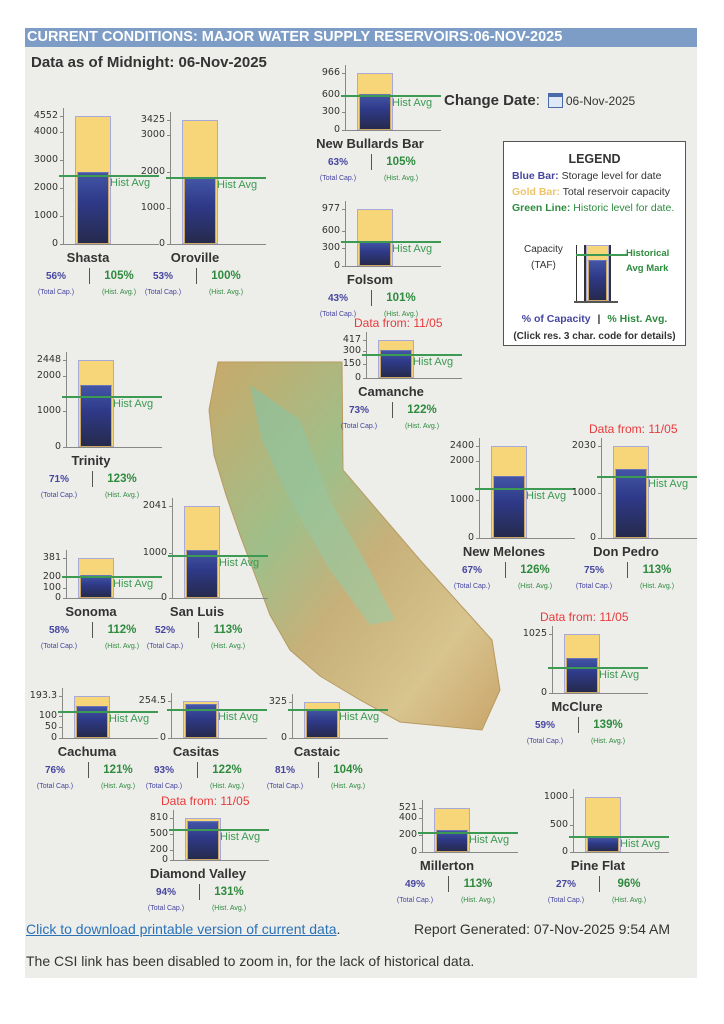 Image resolution: width=724 pixels, height=1024 pixels. I want to click on reservoir-name-link: Folsom, so click(370, 279).